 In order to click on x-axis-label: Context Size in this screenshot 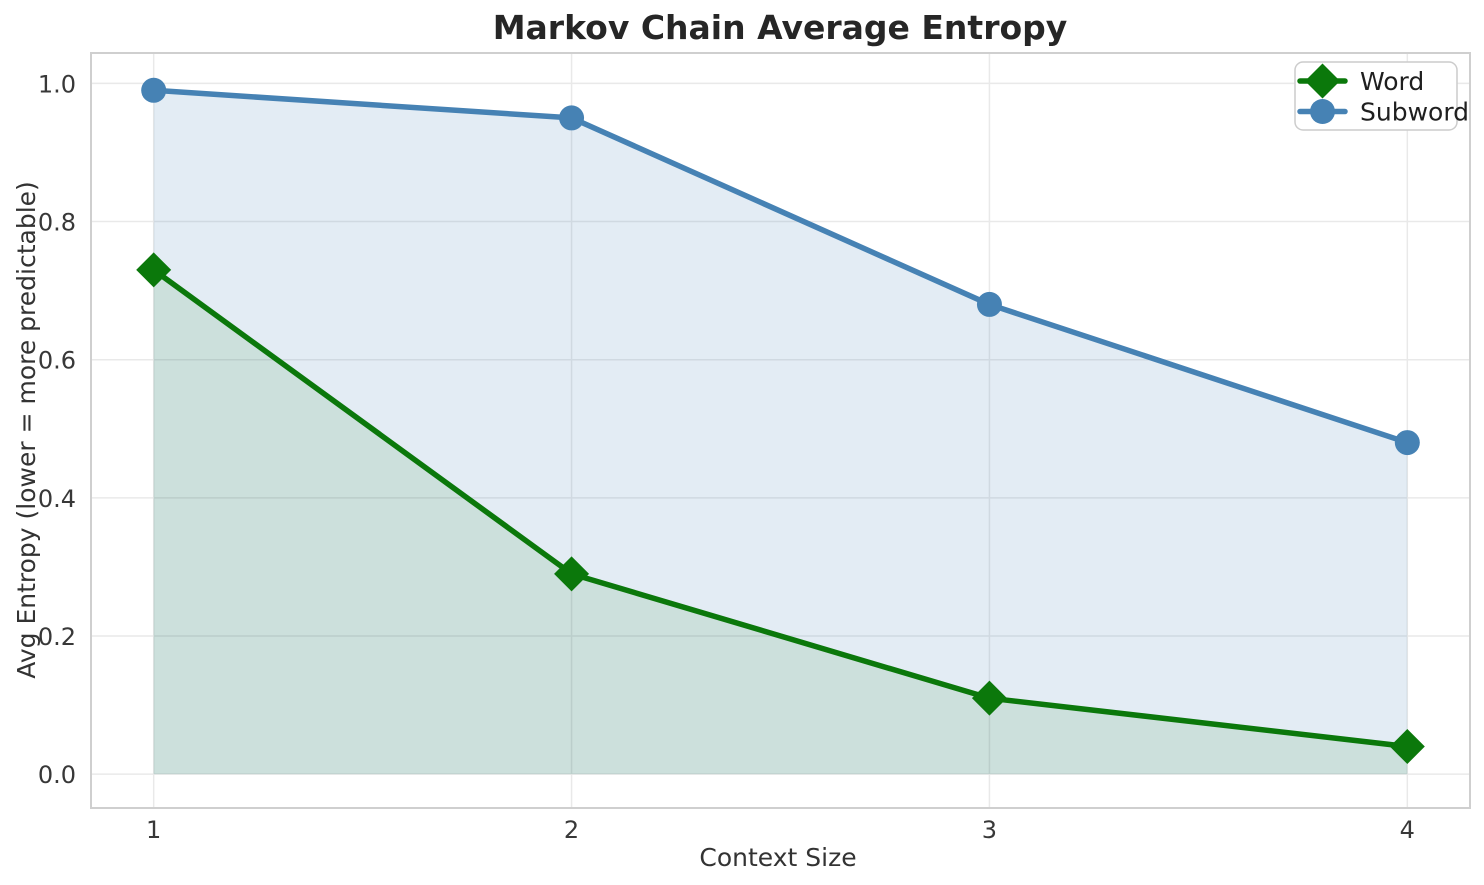, I will do `click(777, 857)`.